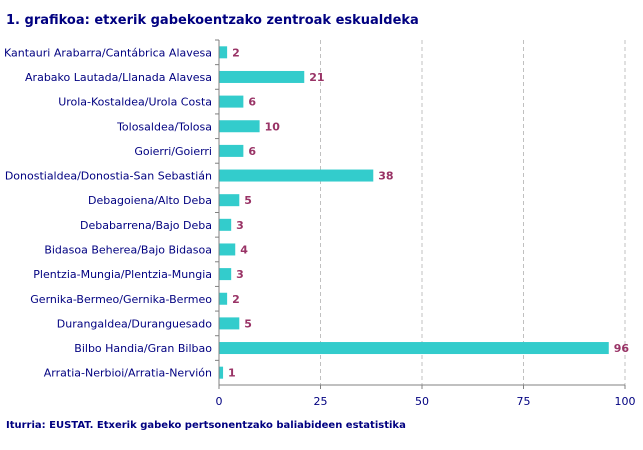 This screenshot has height=450, width=643. What do you see at coordinates (108, 52) in the screenshot?
I see `category-label: Kantauri Arabarra/Cantábrica Alavesa` at bounding box center [108, 52].